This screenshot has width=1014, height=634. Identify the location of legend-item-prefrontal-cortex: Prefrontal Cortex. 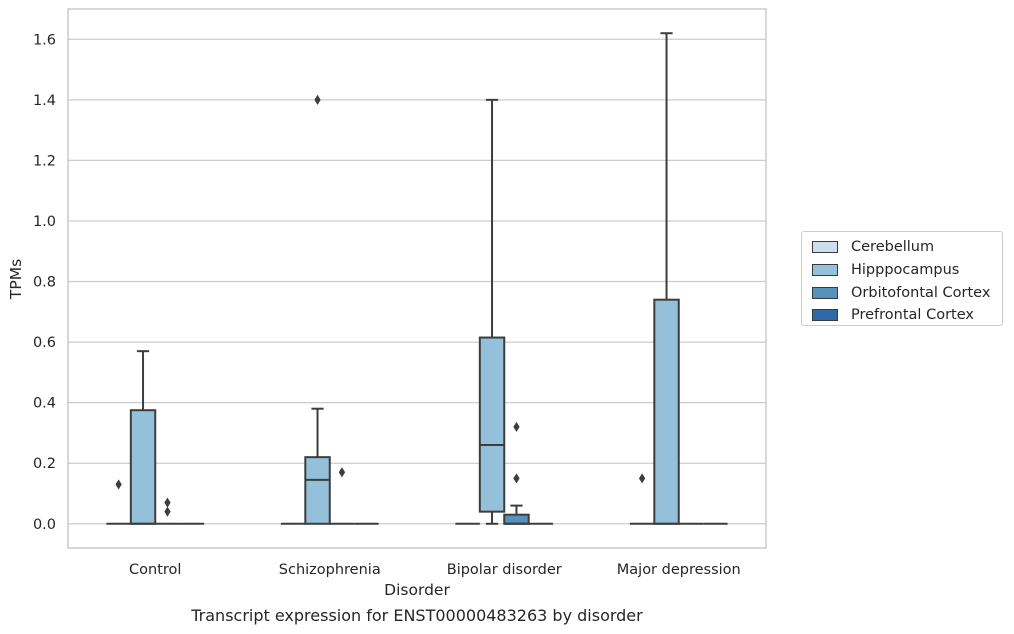
(907, 315).